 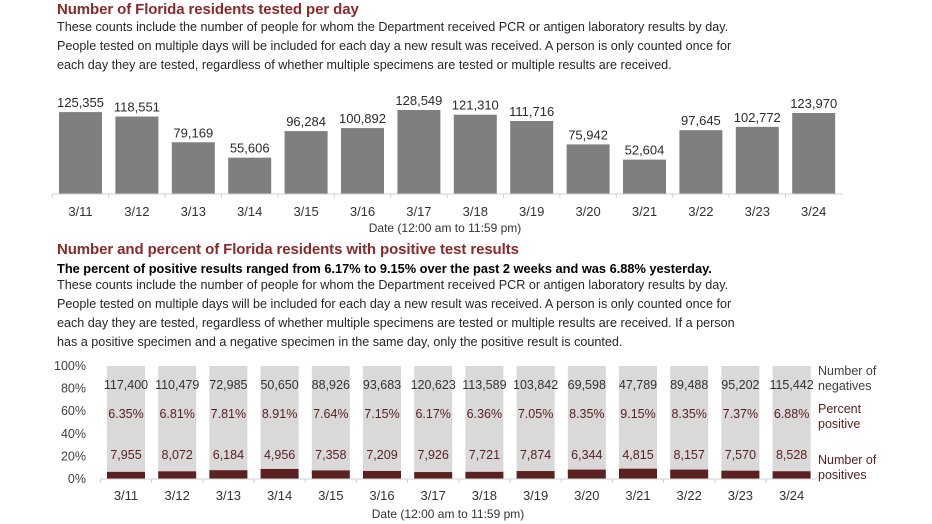 What do you see at coordinates (279, 495) in the screenshot?
I see `x-tick-label: 3/14` at bounding box center [279, 495].